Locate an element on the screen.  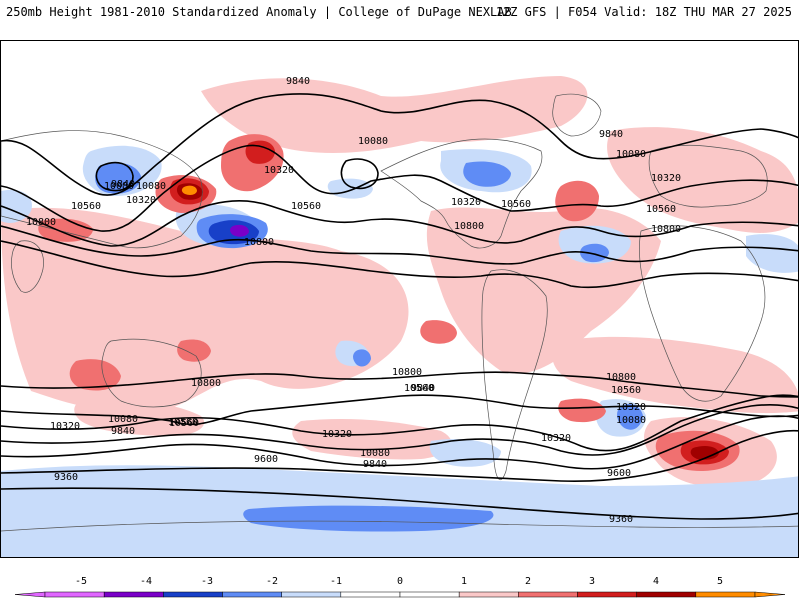
contour-9600-south is located at coordinates (399, 456).